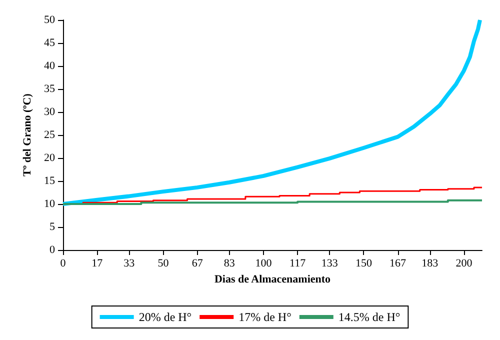 The height and width of the screenshot is (340, 500). I want to click on x-tick-label: 0, so click(63, 264).